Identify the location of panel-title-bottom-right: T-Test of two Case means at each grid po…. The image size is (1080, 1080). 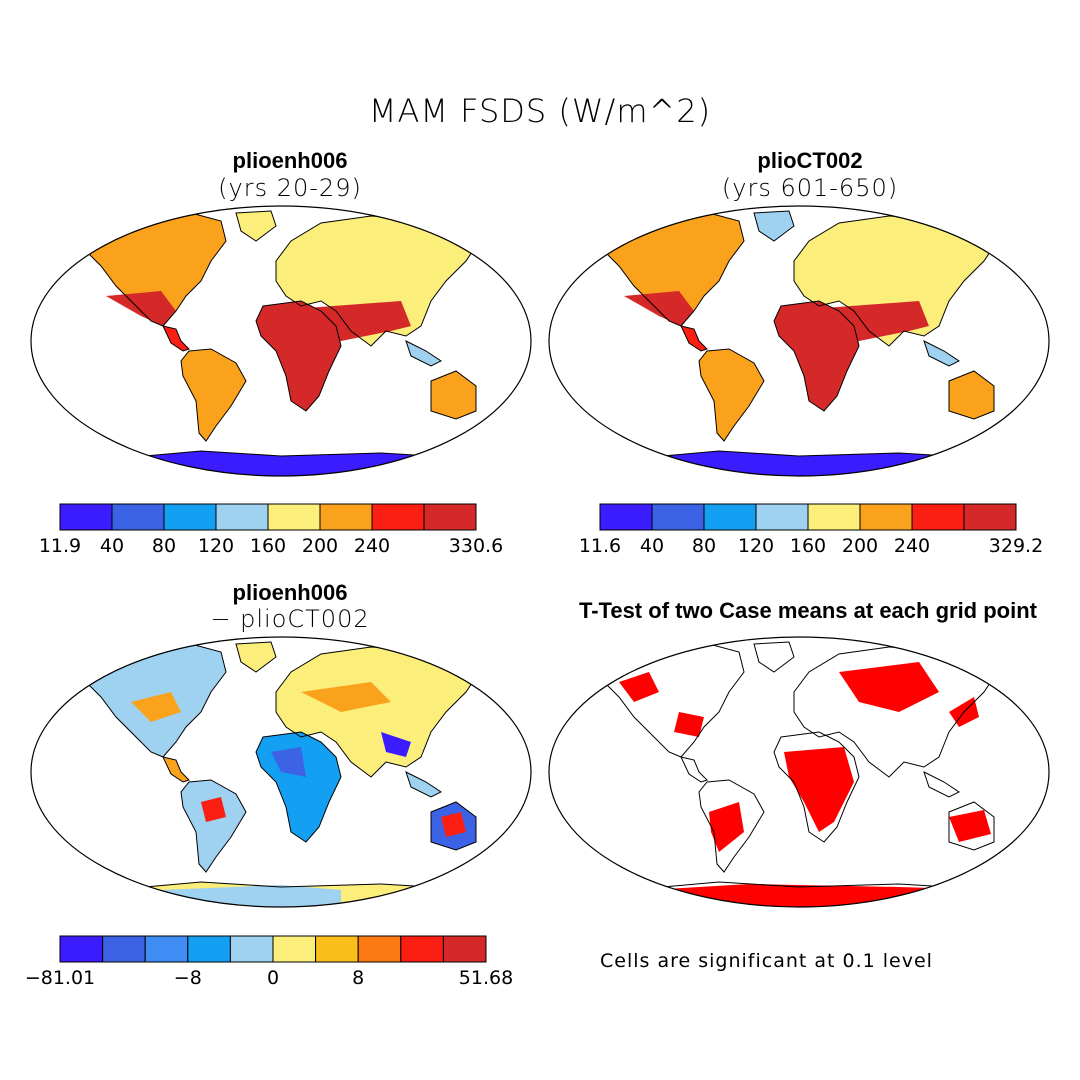
(807, 610).